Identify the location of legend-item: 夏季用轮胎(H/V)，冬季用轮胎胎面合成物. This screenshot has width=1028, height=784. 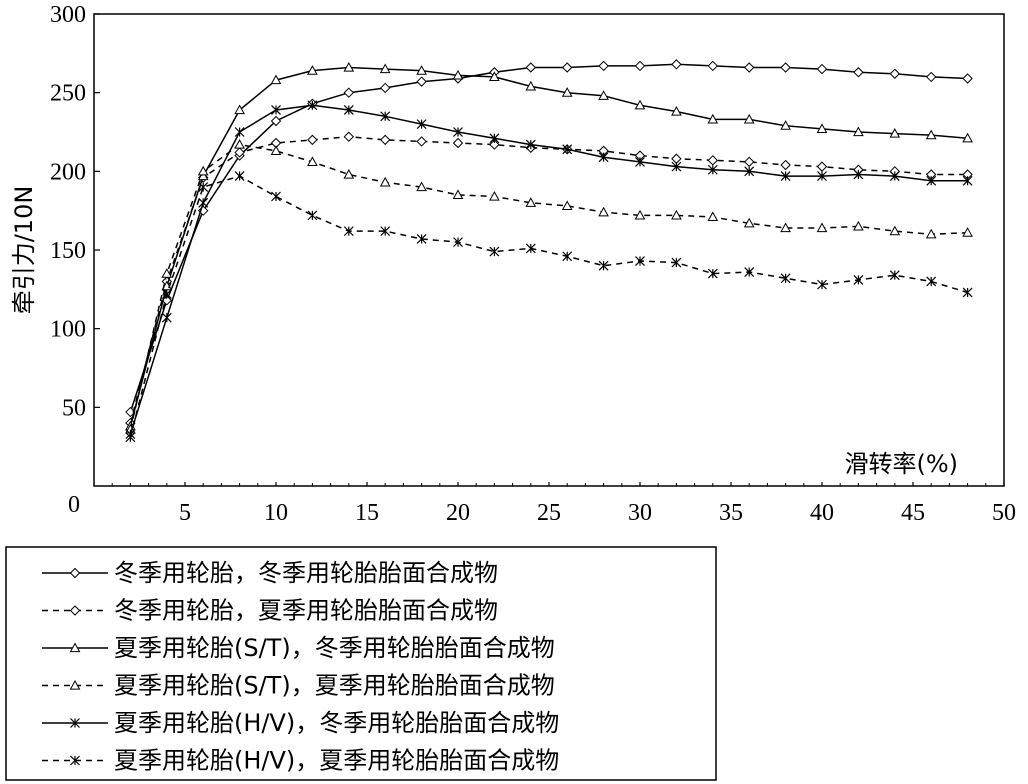
(300, 723).